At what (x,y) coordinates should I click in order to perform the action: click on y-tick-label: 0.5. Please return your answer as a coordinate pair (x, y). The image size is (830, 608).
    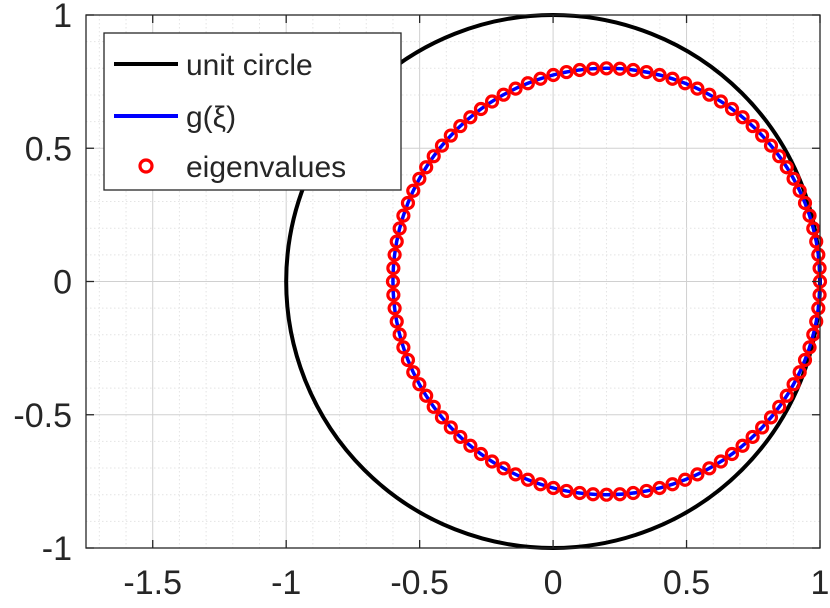
    Looking at the image, I should click on (48, 149).